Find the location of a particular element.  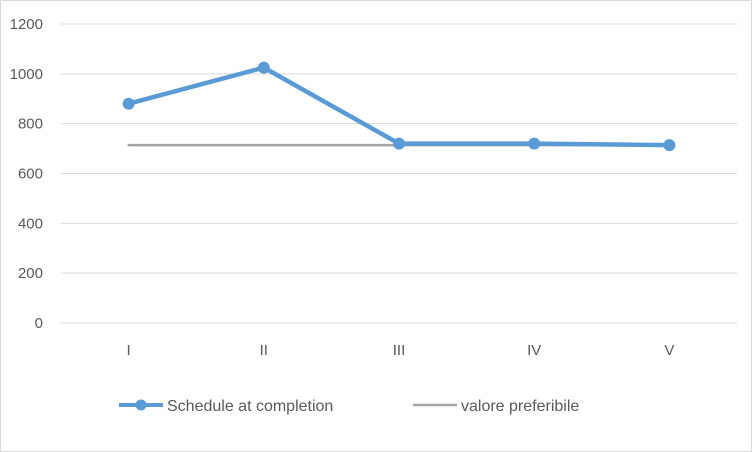

x-tick-label: III is located at coordinates (399, 350).